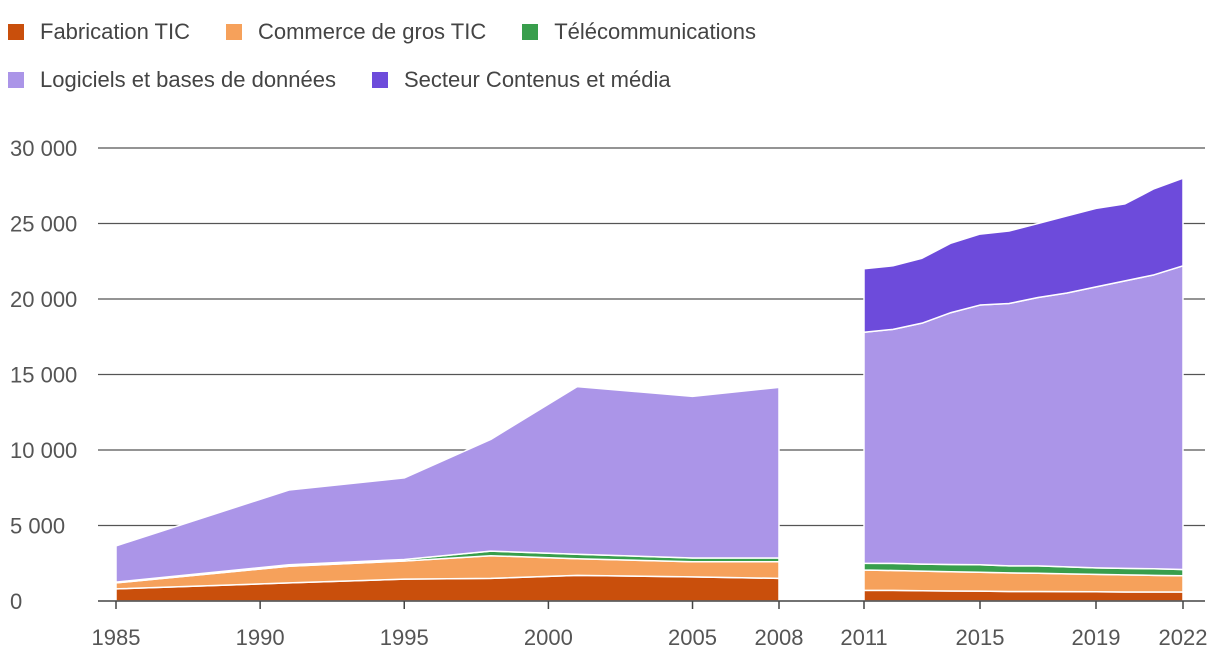 This screenshot has width=1220, height=664. Describe the element at coordinates (43, 148) in the screenshot. I see `y-tick-label-30000: 30 000` at that location.